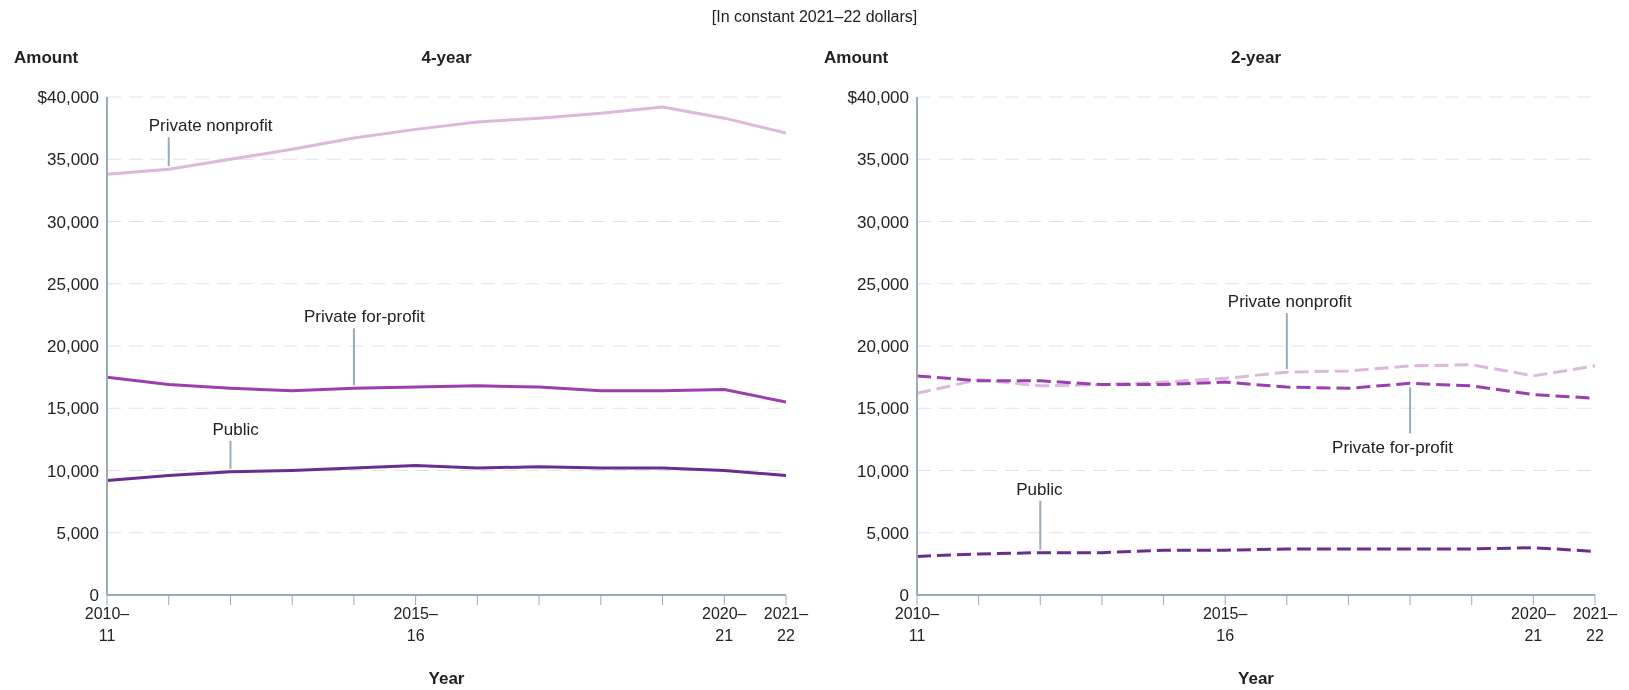  Describe the element at coordinates (1289, 302) in the screenshot. I see `text: Private nonprofit` at that location.